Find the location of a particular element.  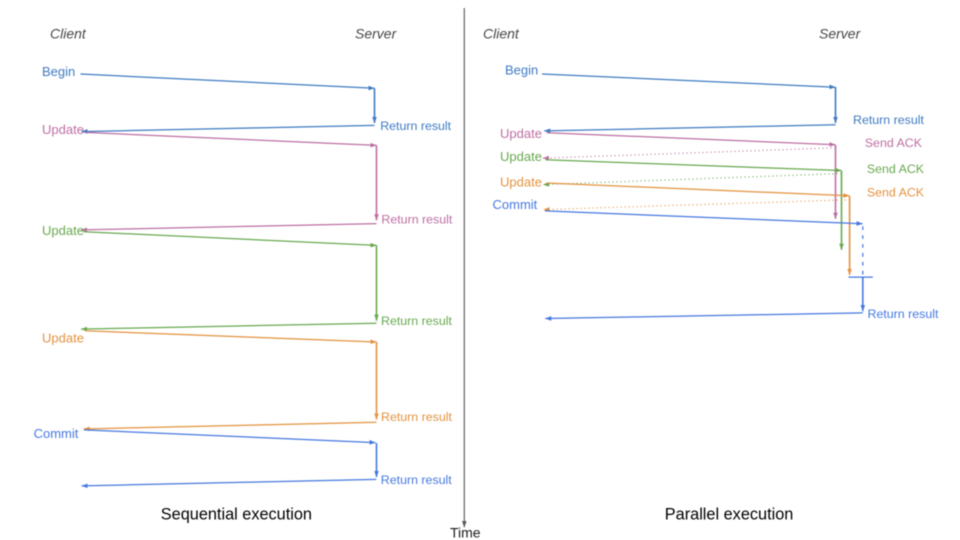

svg-text: Time is located at coordinates (465, 532).